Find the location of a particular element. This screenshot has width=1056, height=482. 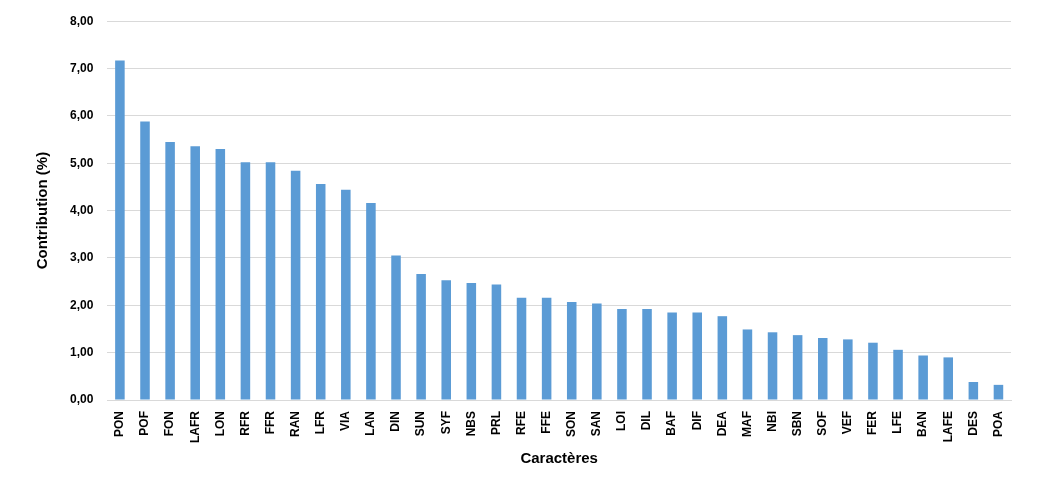

y-tick-label: 2,00 is located at coordinates (82, 304).